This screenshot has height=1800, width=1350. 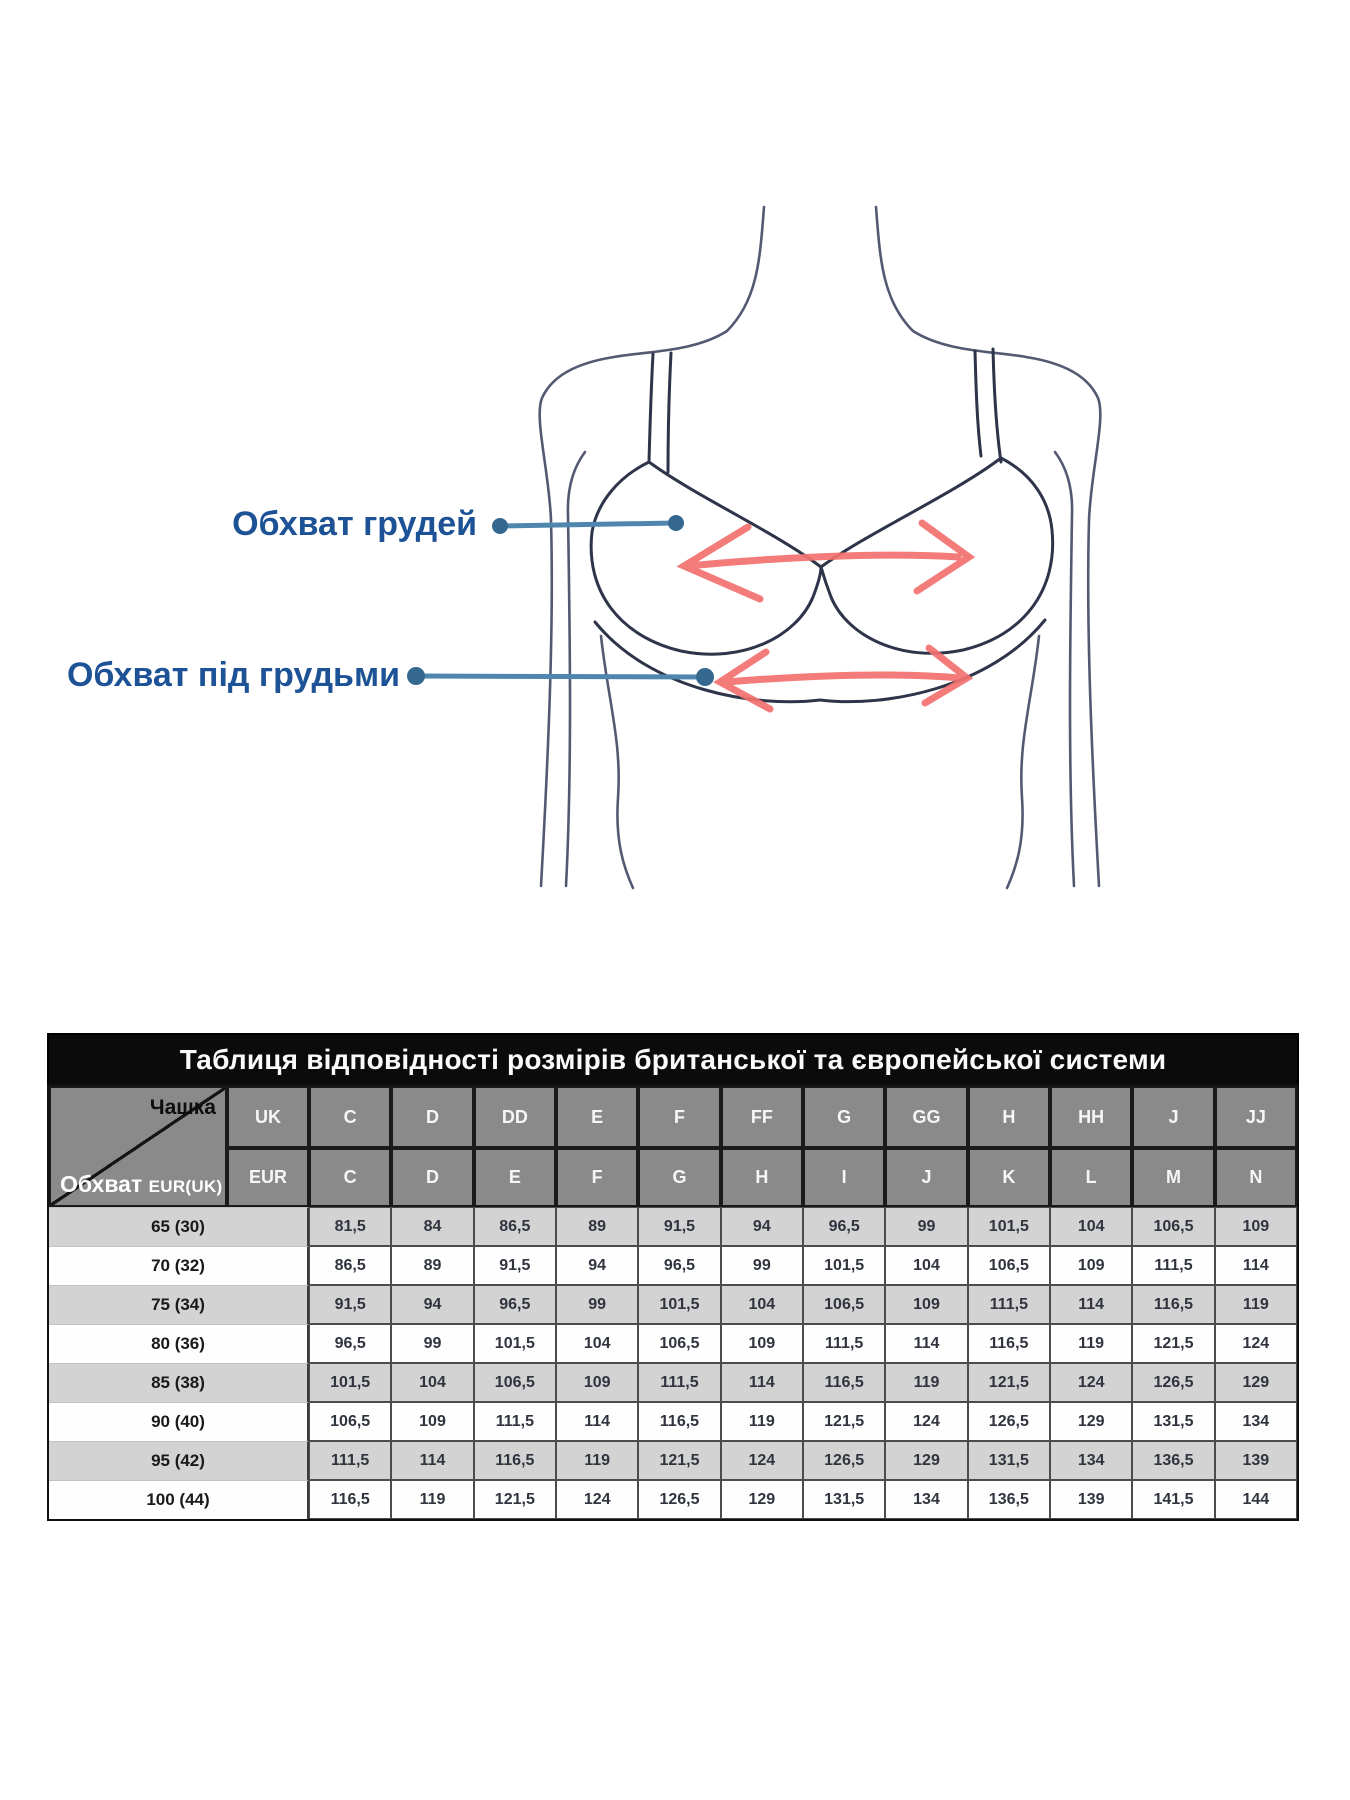 What do you see at coordinates (179, 1343) in the screenshot?
I see `band-row-label: 80 (36)` at bounding box center [179, 1343].